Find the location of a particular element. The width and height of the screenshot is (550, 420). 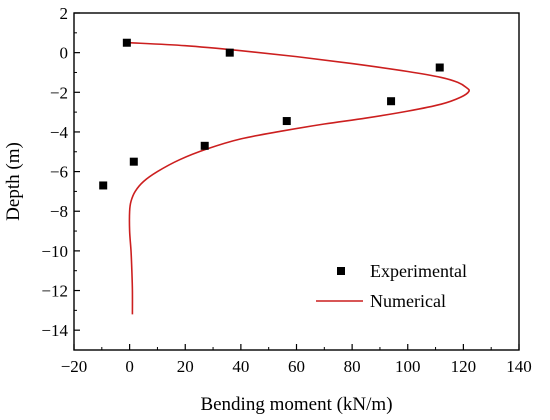

y-tick-label: 0 is located at coordinates (64, 53).